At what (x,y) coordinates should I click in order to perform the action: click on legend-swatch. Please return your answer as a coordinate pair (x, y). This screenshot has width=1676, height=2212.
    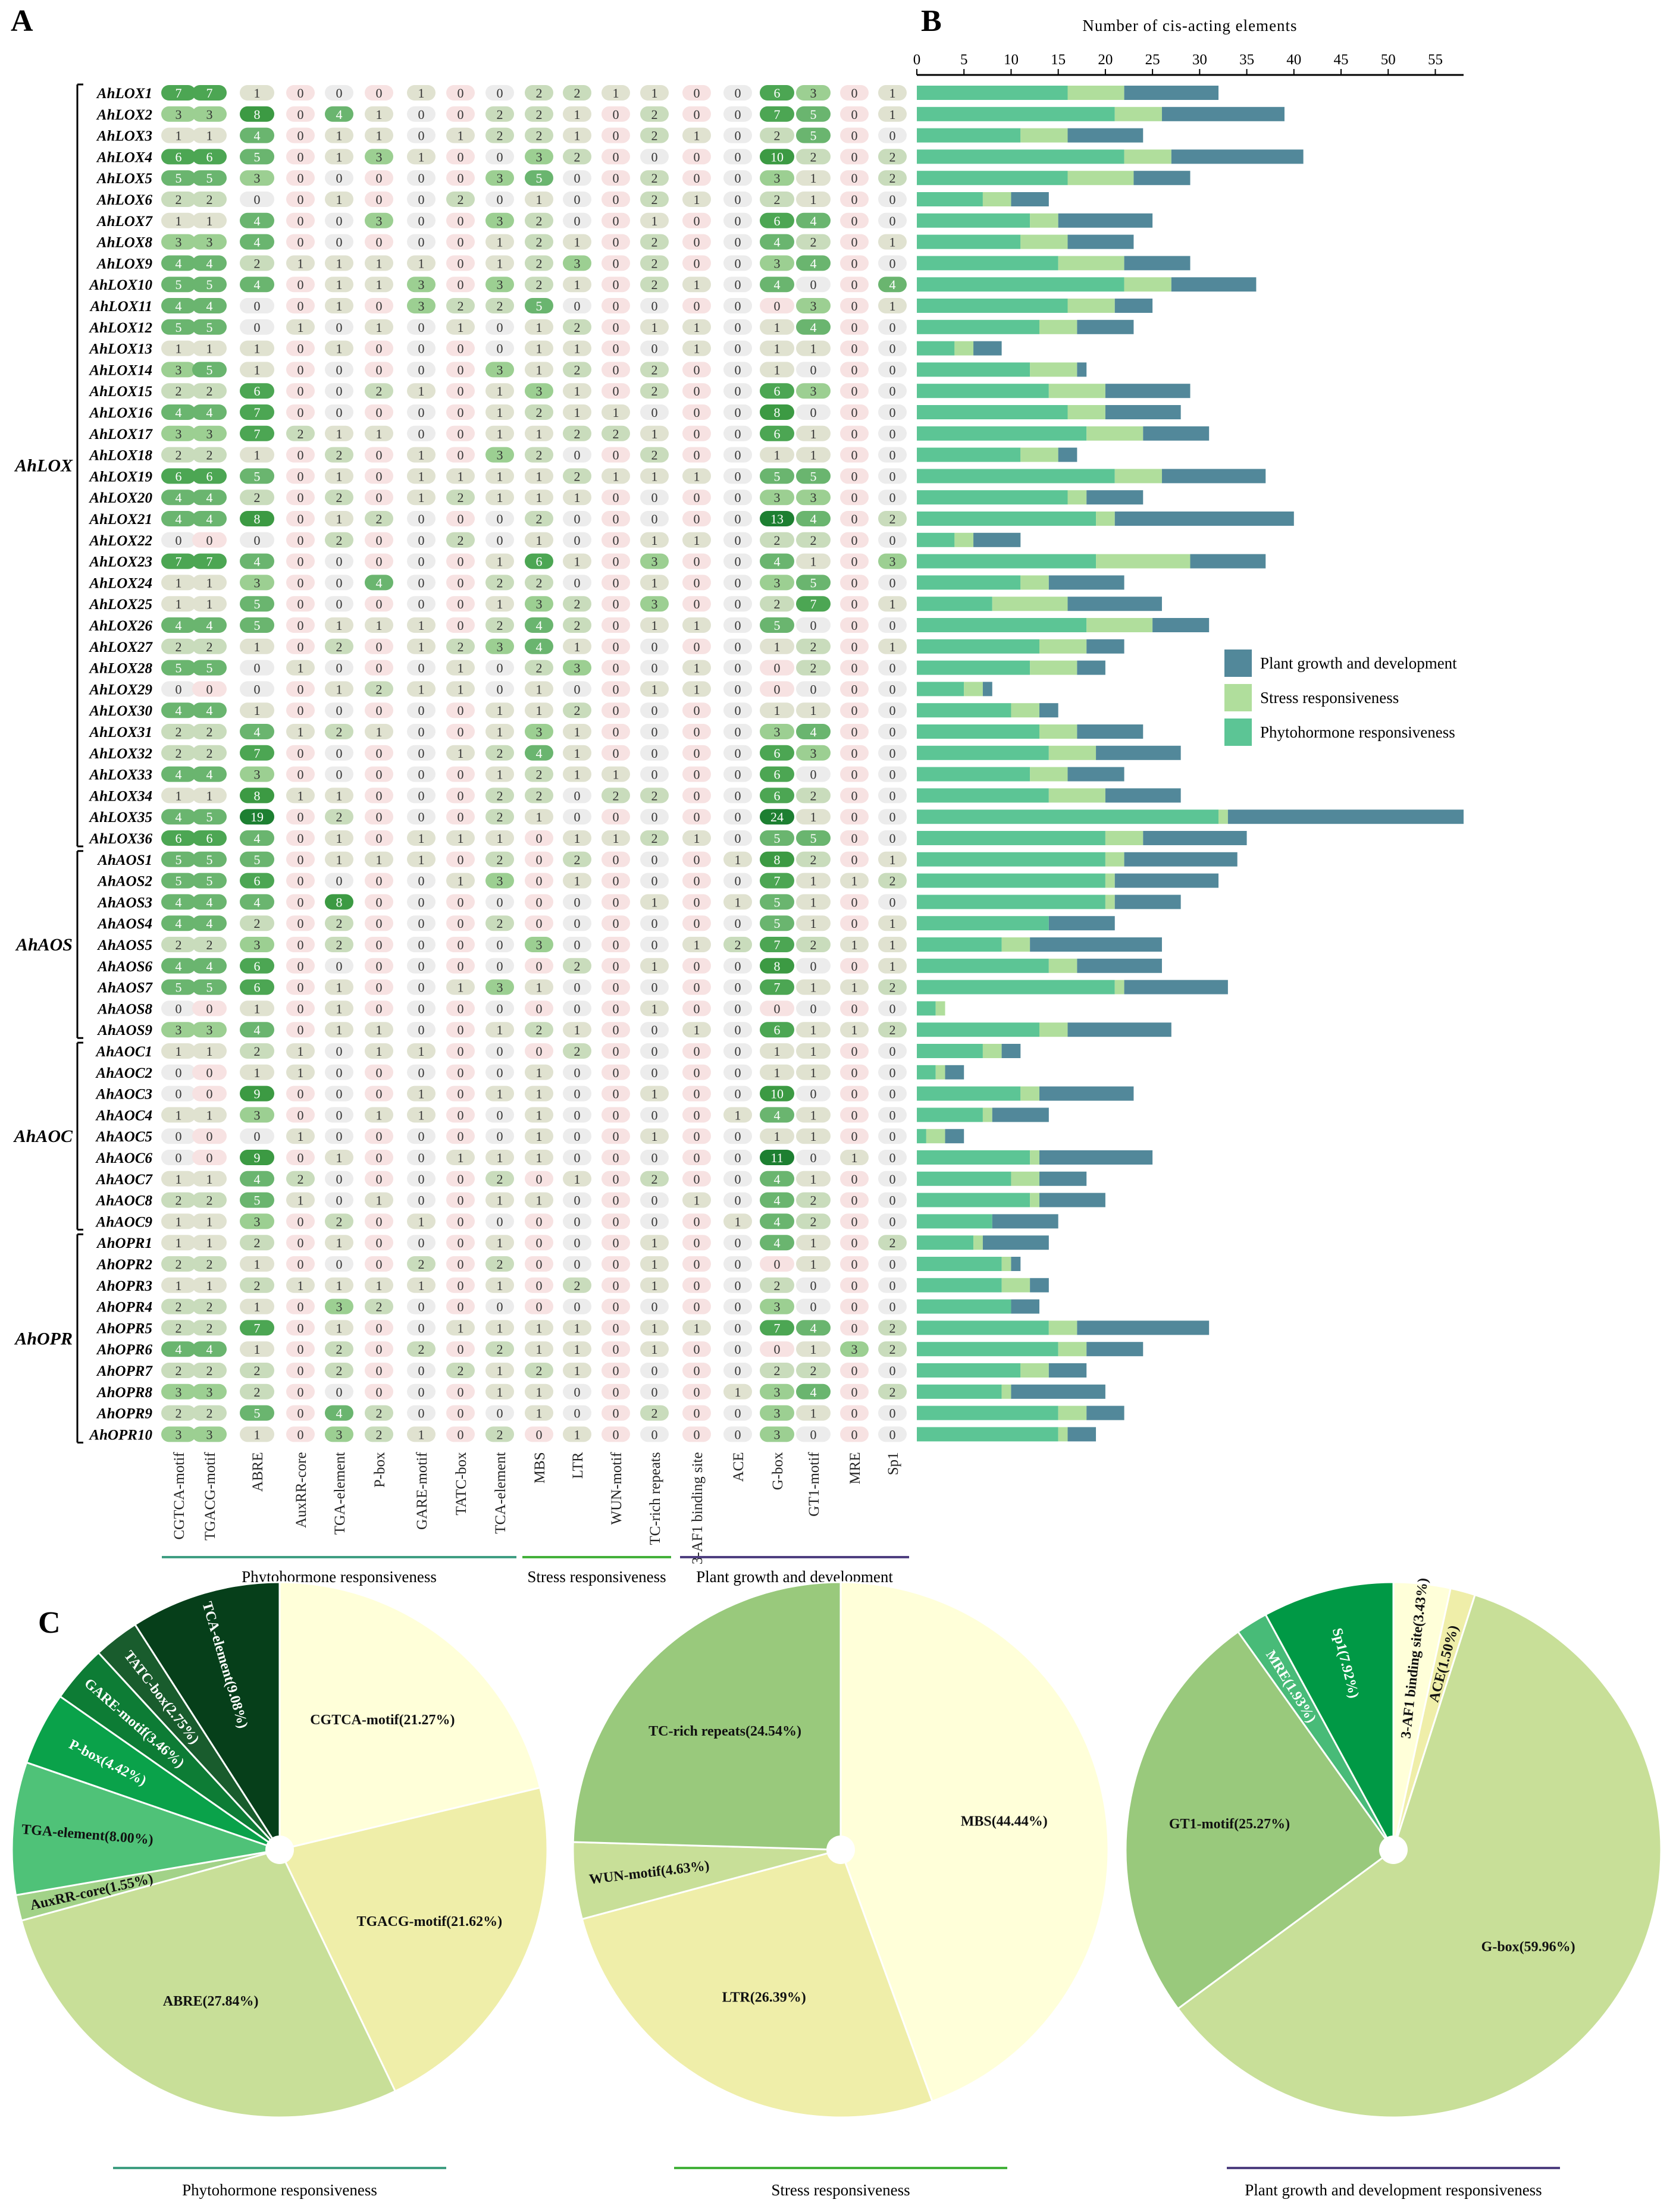
    Looking at the image, I should click on (1238, 663).